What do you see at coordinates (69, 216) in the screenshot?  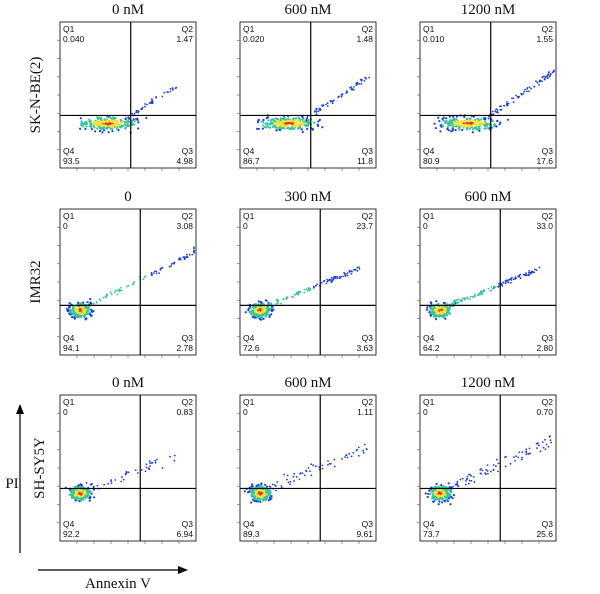 I see `quadrant-name: Q1` at bounding box center [69, 216].